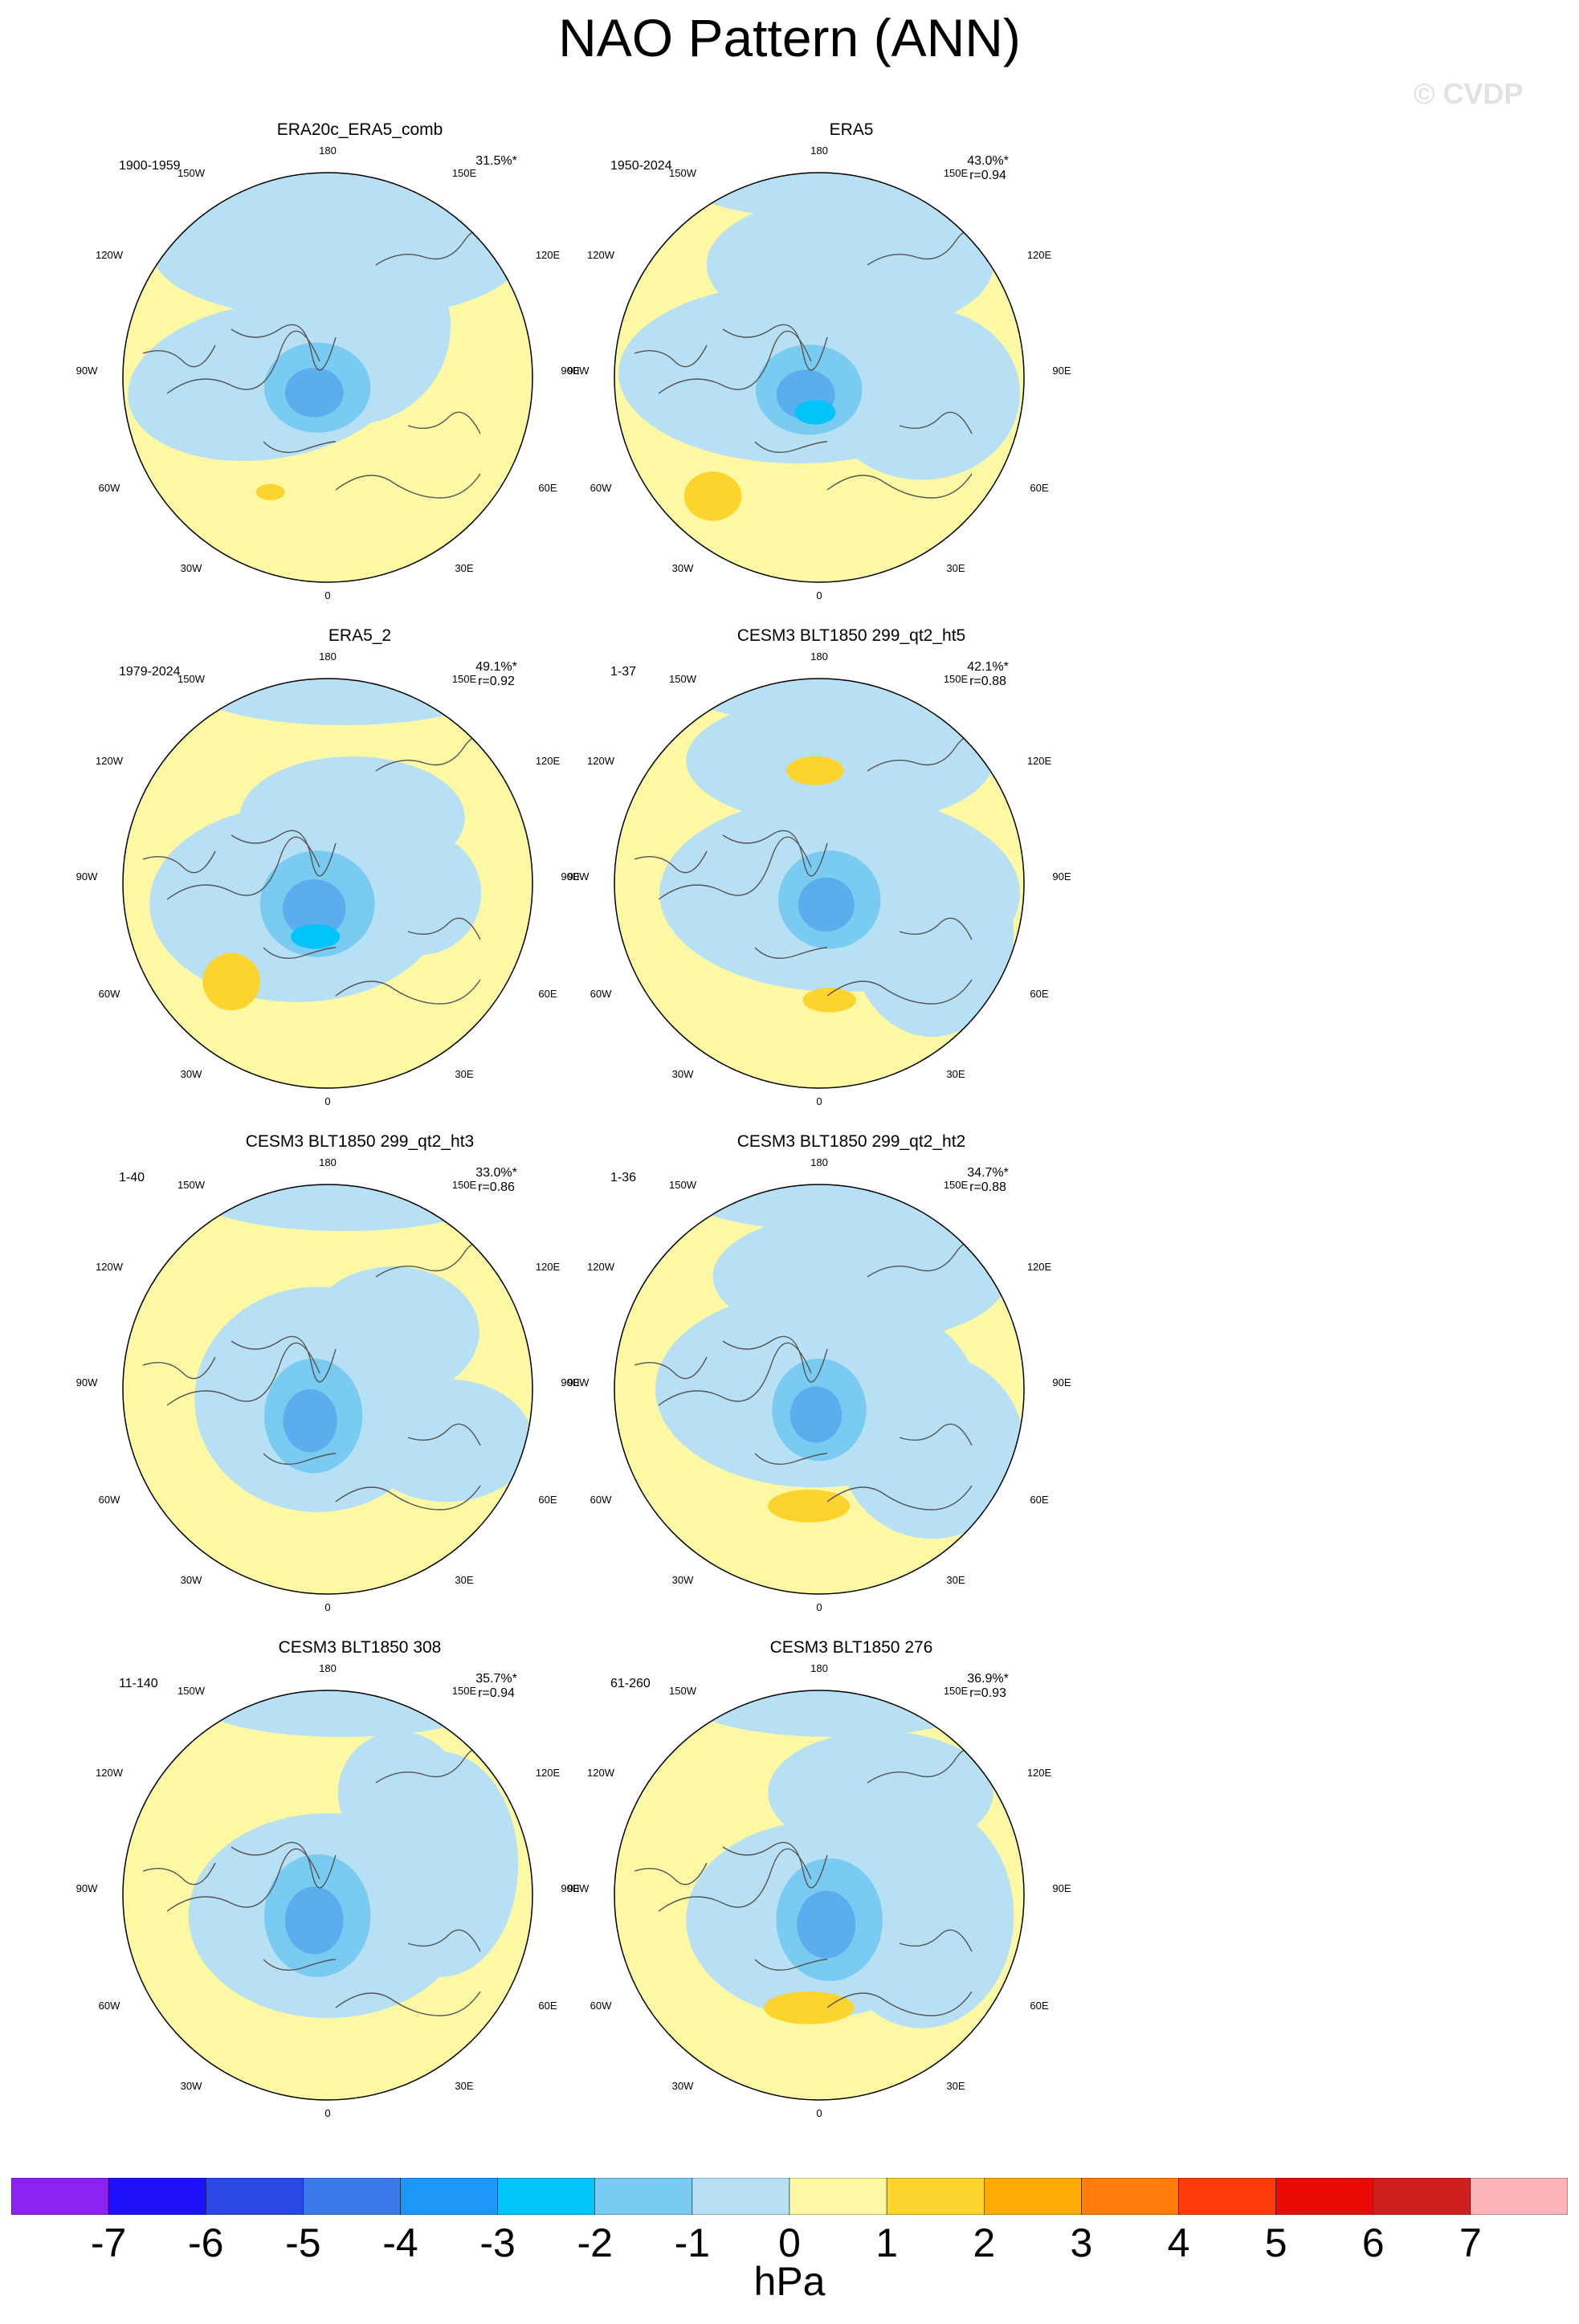 This screenshot has width=1579, height=2324. I want to click on explained-variance: 34.7%*, so click(988, 1173).